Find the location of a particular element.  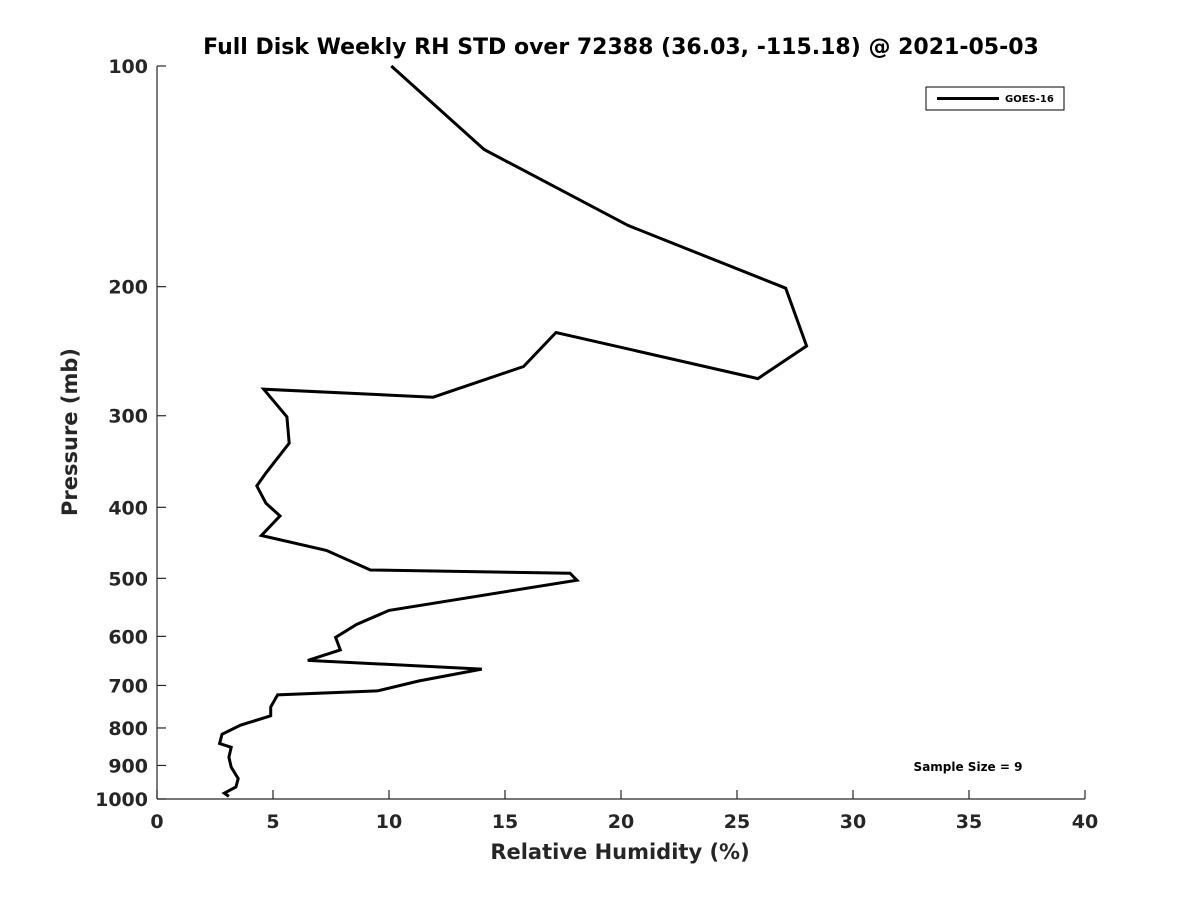

y-tick-label: 1000 is located at coordinates (121, 800).